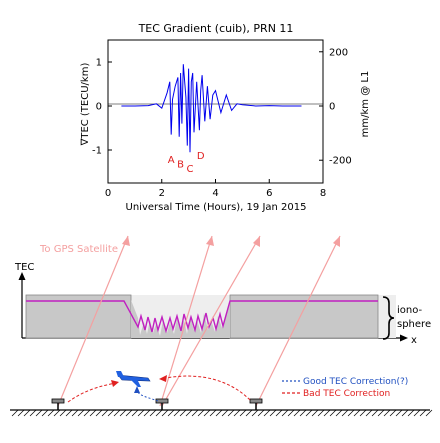 Image resolution: width=440 pixels, height=443 pixels. What do you see at coordinates (215, 193) in the screenshot?
I see `x-tick-label: 4` at bounding box center [215, 193].